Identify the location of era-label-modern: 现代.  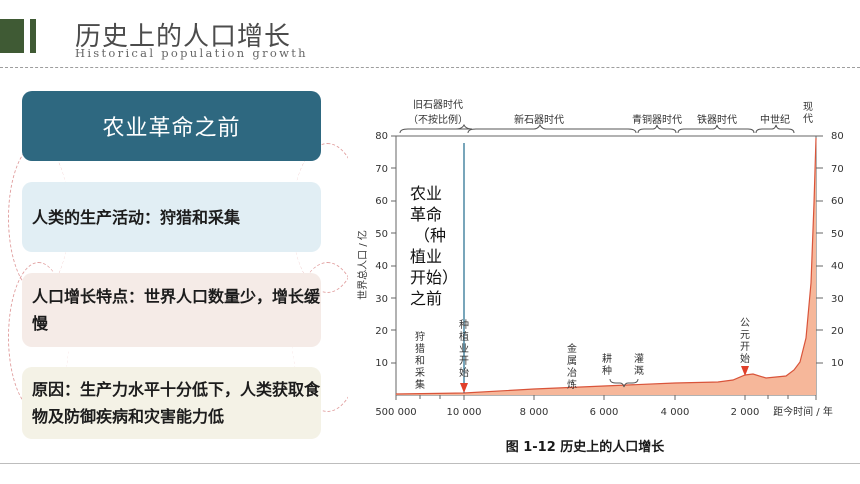
(808, 113).